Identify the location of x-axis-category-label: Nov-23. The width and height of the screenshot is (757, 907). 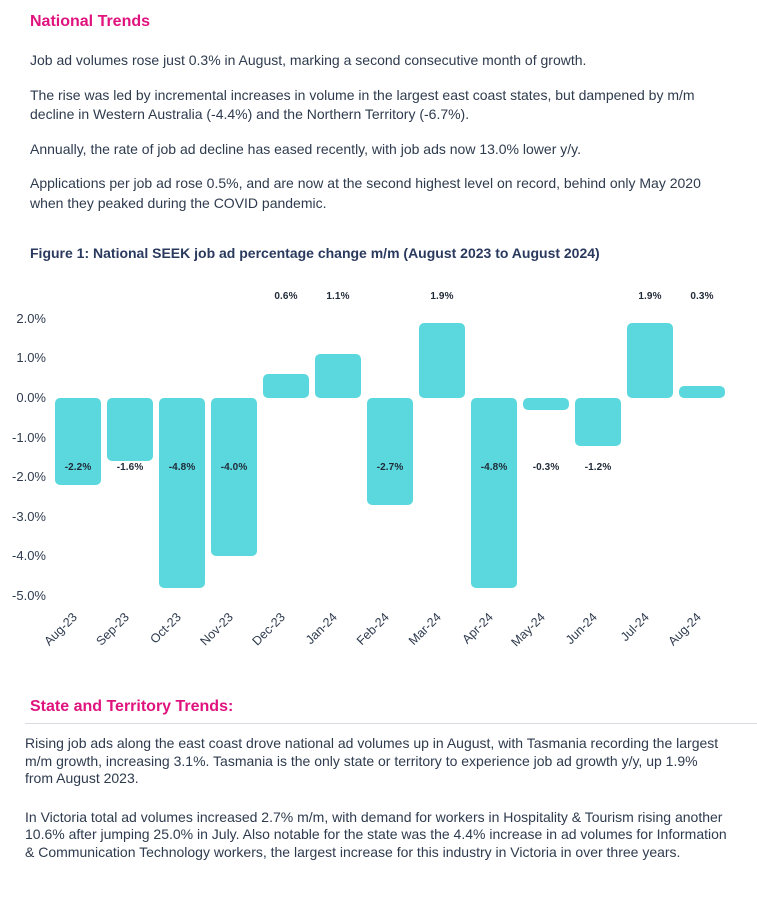
(216, 629).